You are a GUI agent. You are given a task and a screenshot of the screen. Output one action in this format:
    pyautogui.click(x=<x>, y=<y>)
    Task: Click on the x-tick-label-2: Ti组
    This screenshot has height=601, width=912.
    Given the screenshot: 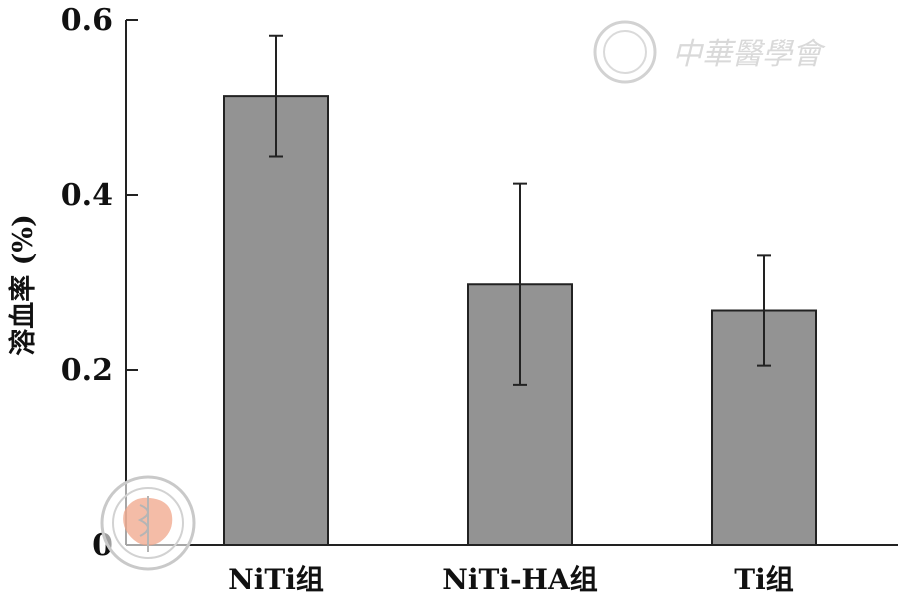 What is the action you would take?
    pyautogui.click(x=763, y=579)
    